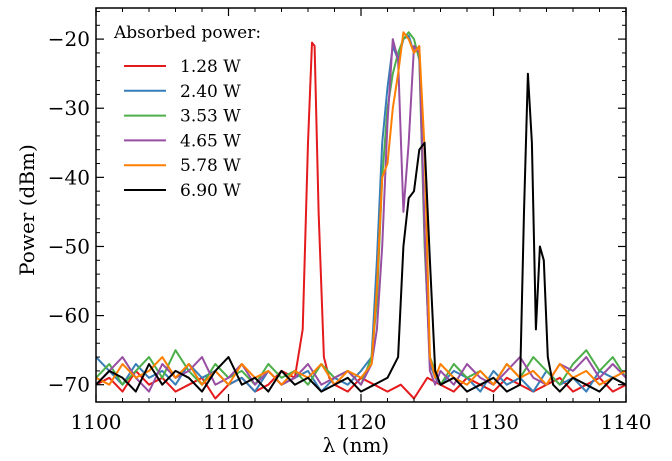 The height and width of the screenshot is (461, 672). Describe the element at coordinates (69, 385) in the screenshot. I see `y-tick-label: −70` at that location.